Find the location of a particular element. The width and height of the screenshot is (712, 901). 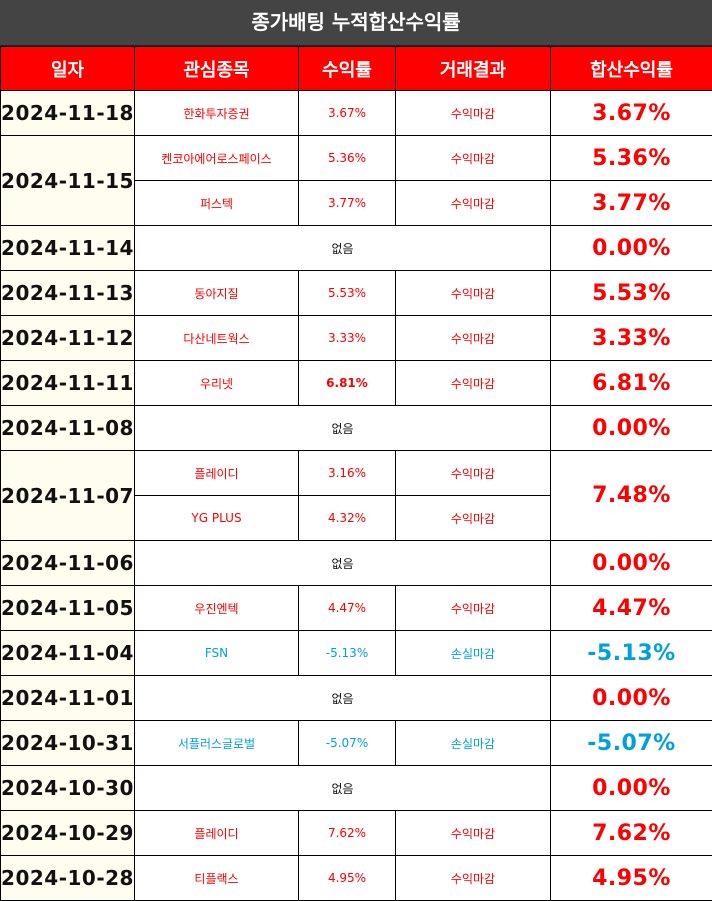

stock-rate: 5.36% is located at coordinates (347, 158).